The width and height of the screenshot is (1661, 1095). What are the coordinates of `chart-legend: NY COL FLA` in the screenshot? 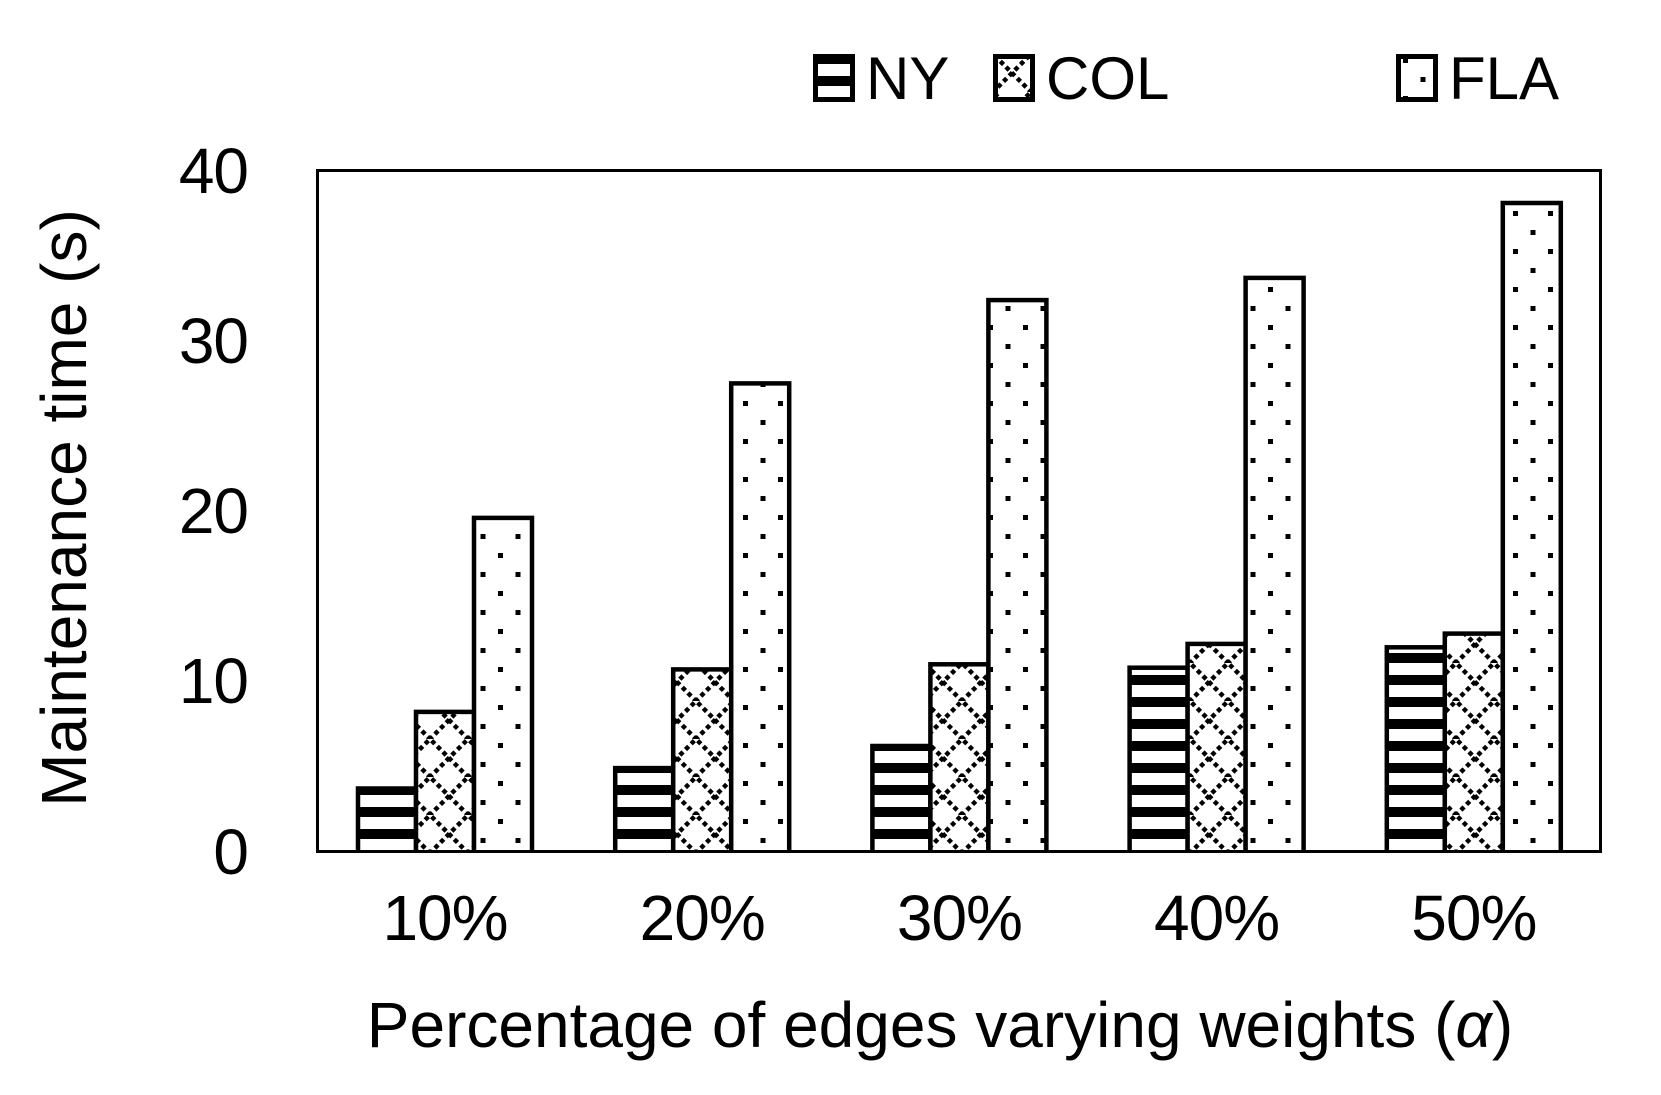 It's located at (830, 60).